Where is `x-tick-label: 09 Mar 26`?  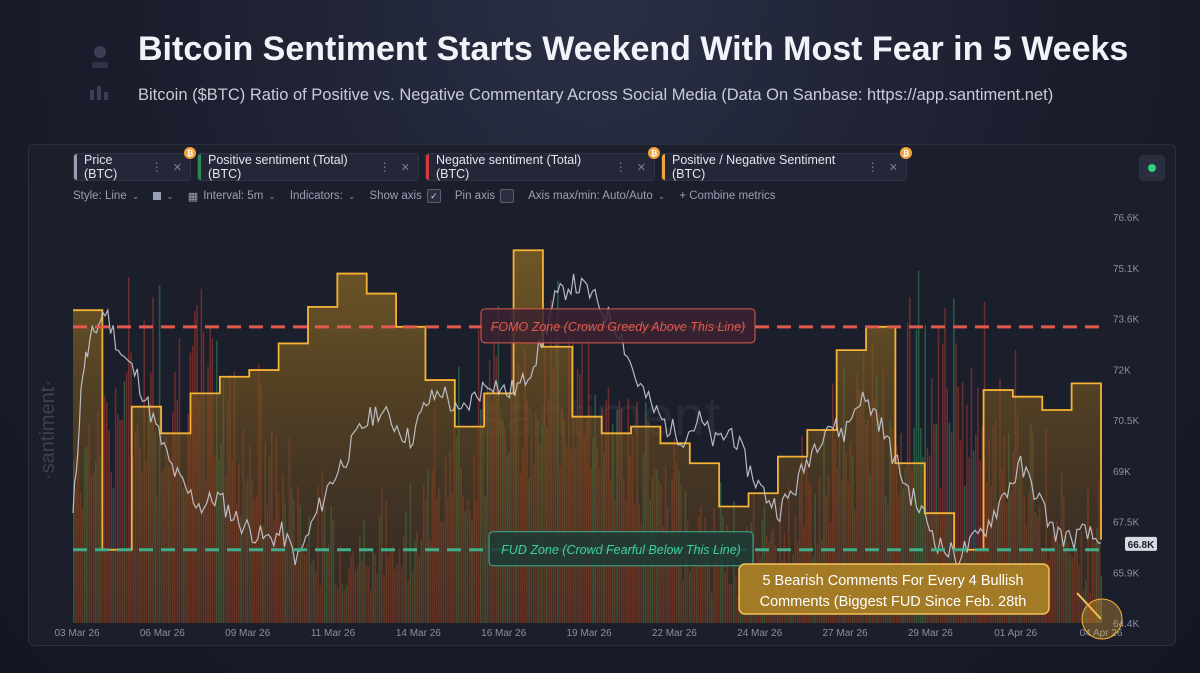 x-tick-label: 09 Mar 26 is located at coordinates (247, 633).